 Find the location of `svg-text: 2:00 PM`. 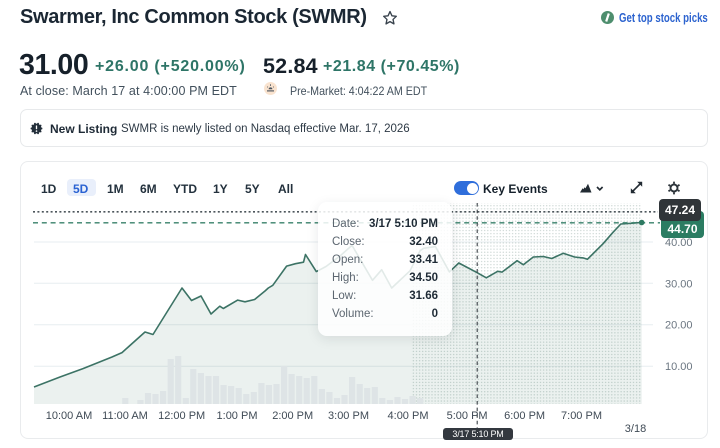

svg-text: 2:00 PM is located at coordinates (292, 416).